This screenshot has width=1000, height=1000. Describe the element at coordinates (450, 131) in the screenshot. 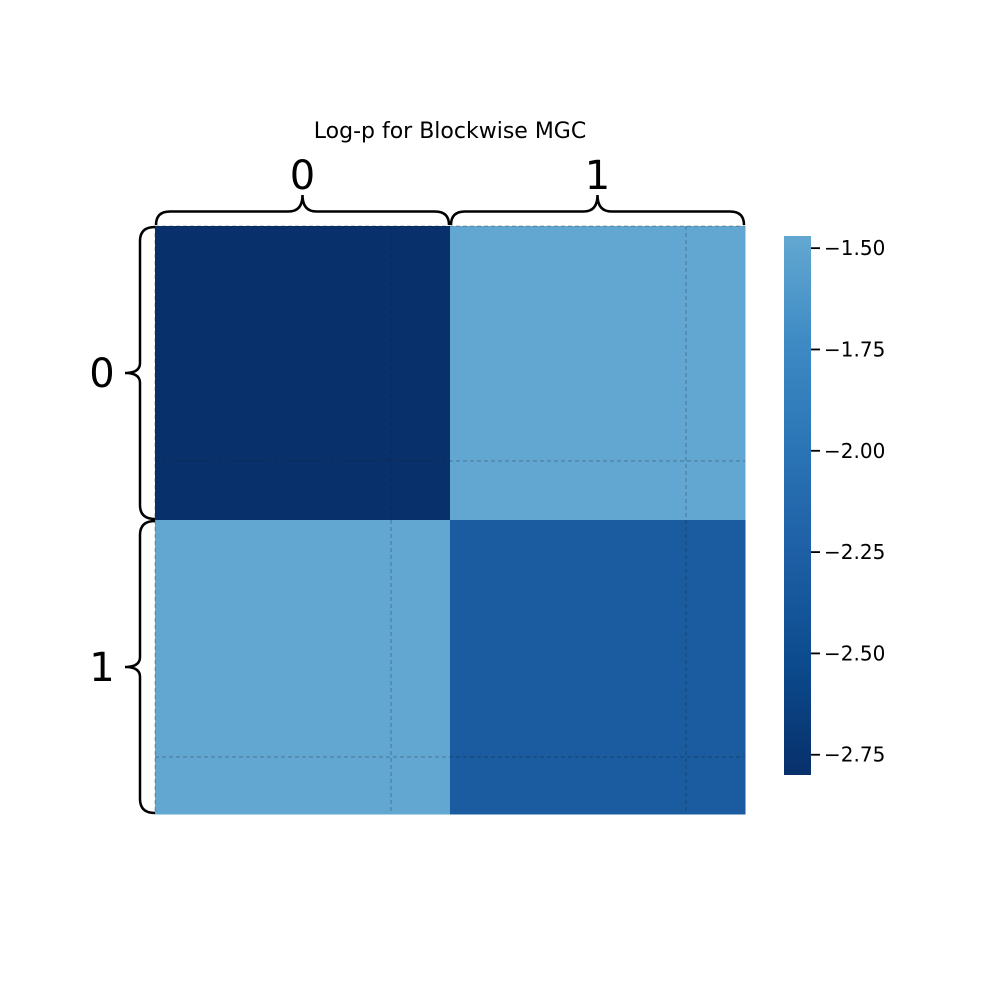

I see `chart-title: Log-p for Blockwise MGC` at that location.